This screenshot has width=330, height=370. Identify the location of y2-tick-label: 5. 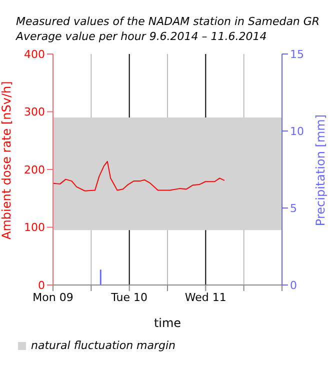
(293, 208).